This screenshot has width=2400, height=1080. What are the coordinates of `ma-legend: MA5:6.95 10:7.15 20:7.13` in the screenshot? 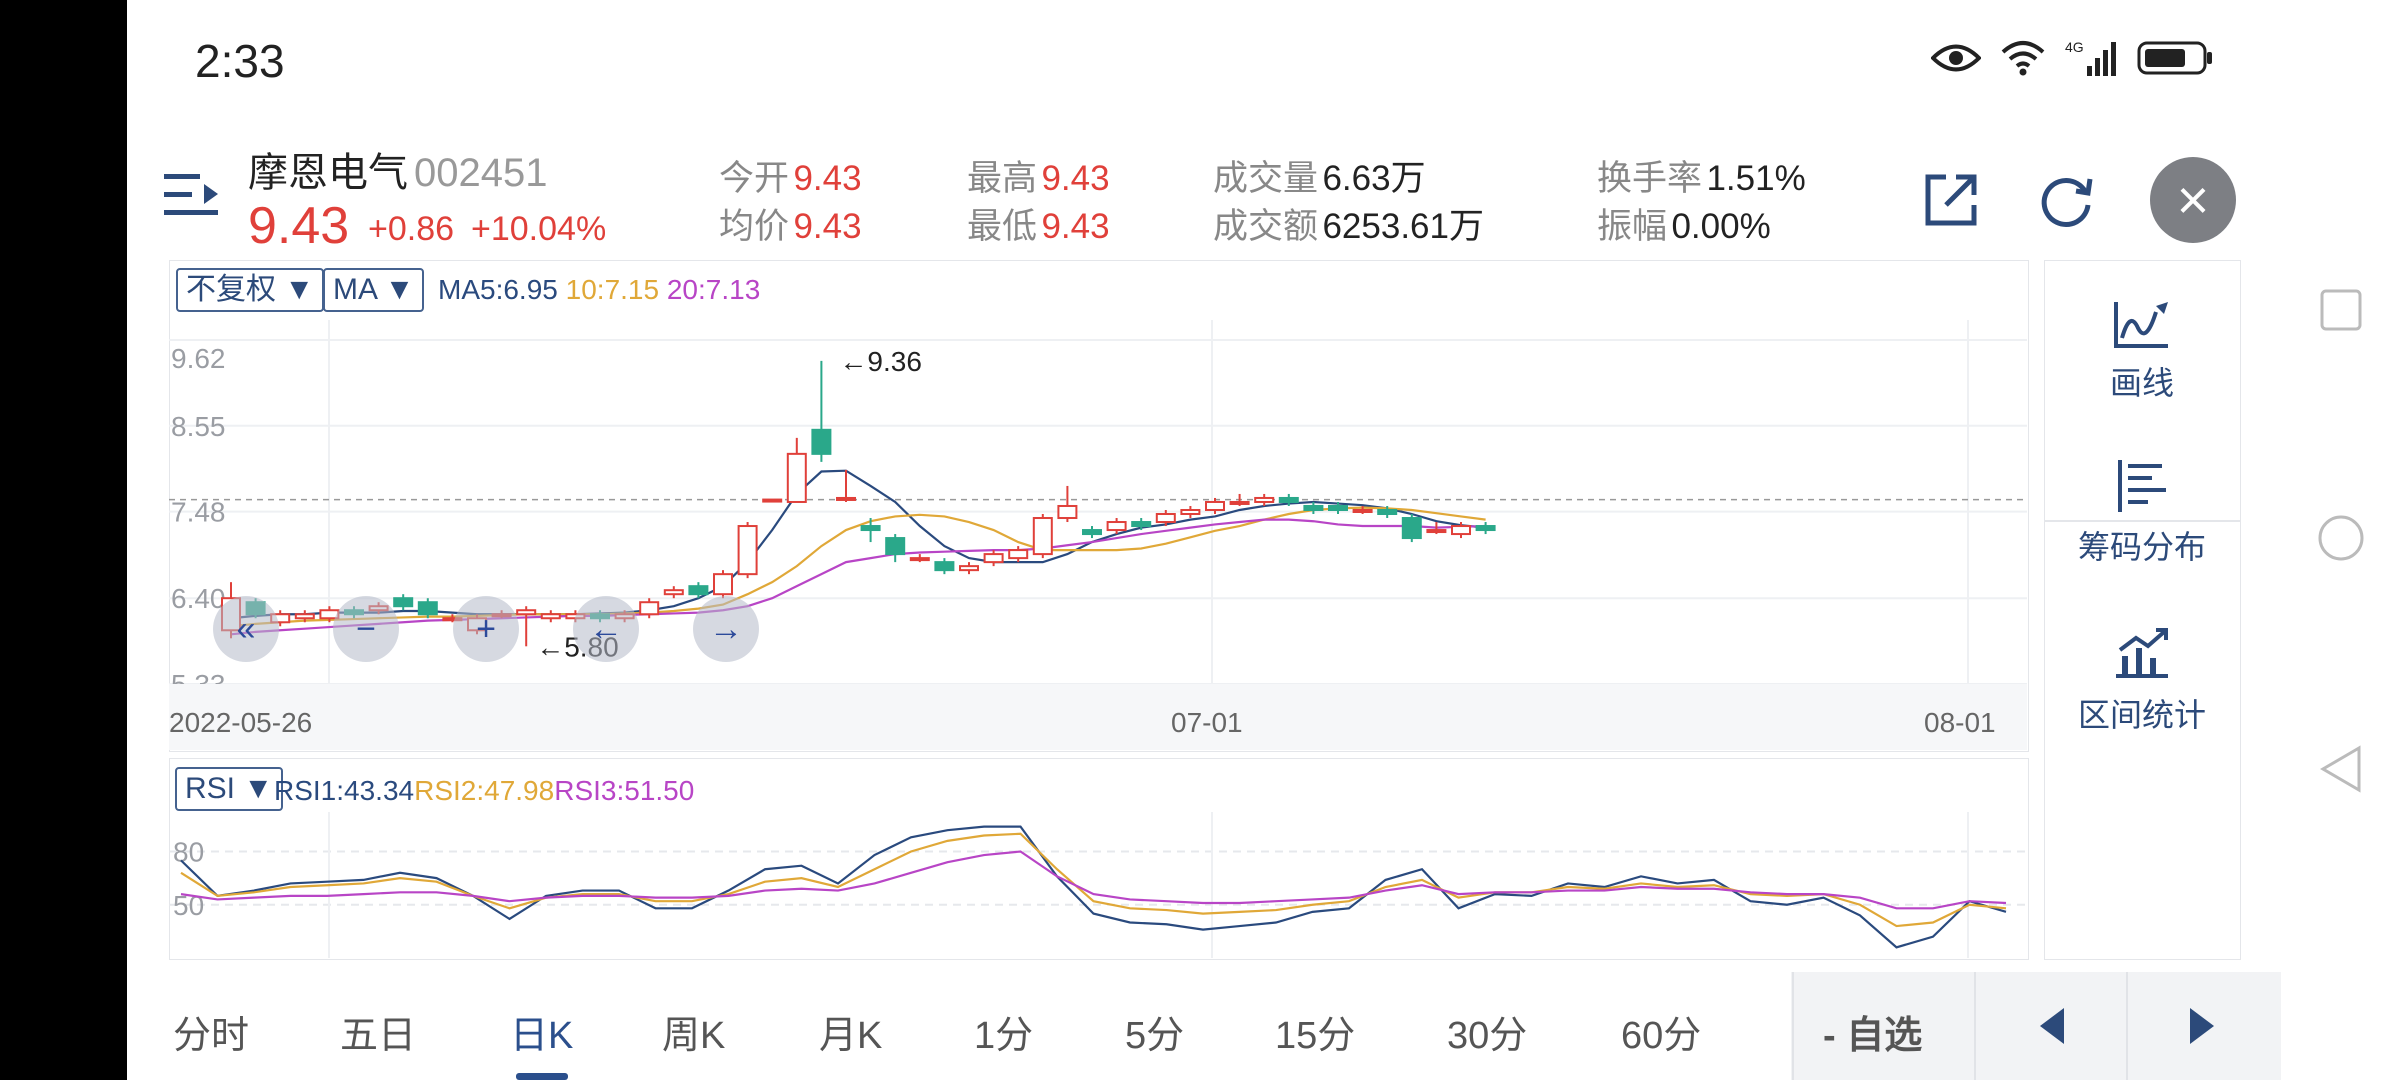 It's located at (599, 290).